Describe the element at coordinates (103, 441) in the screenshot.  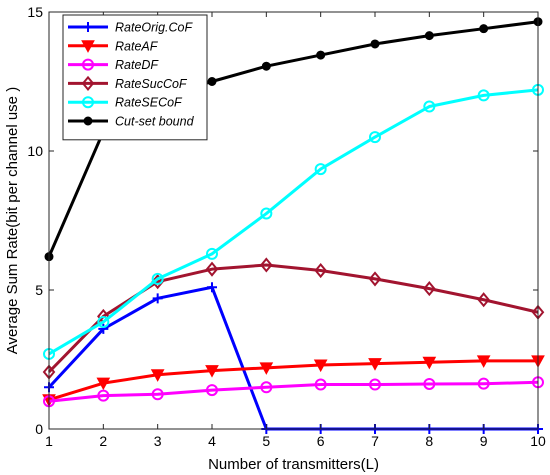
I see `x-tick-label: 2` at that location.